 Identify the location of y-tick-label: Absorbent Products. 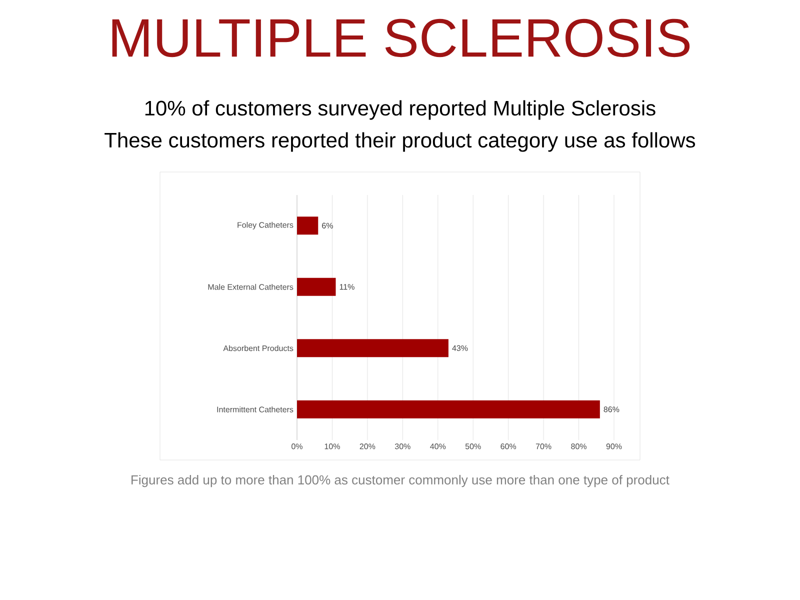
(258, 348).